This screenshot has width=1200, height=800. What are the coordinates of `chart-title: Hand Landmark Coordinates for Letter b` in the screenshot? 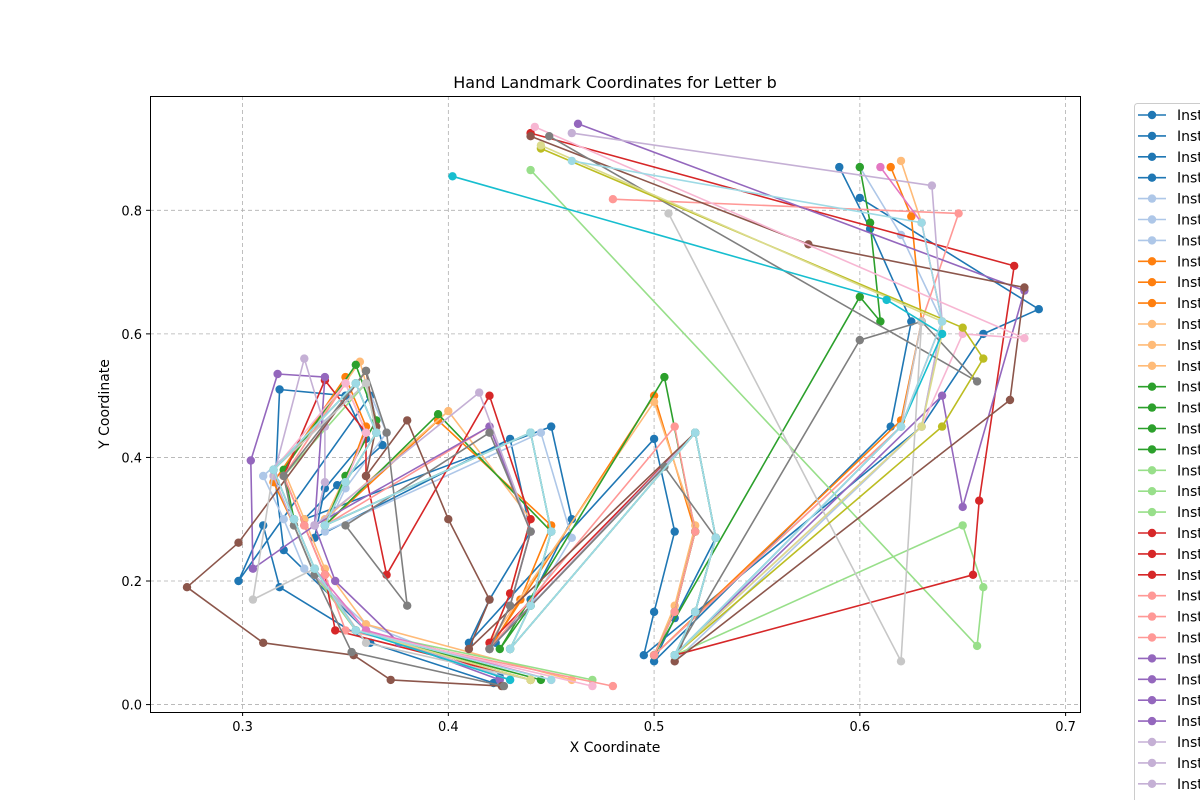 It's located at (614, 82).